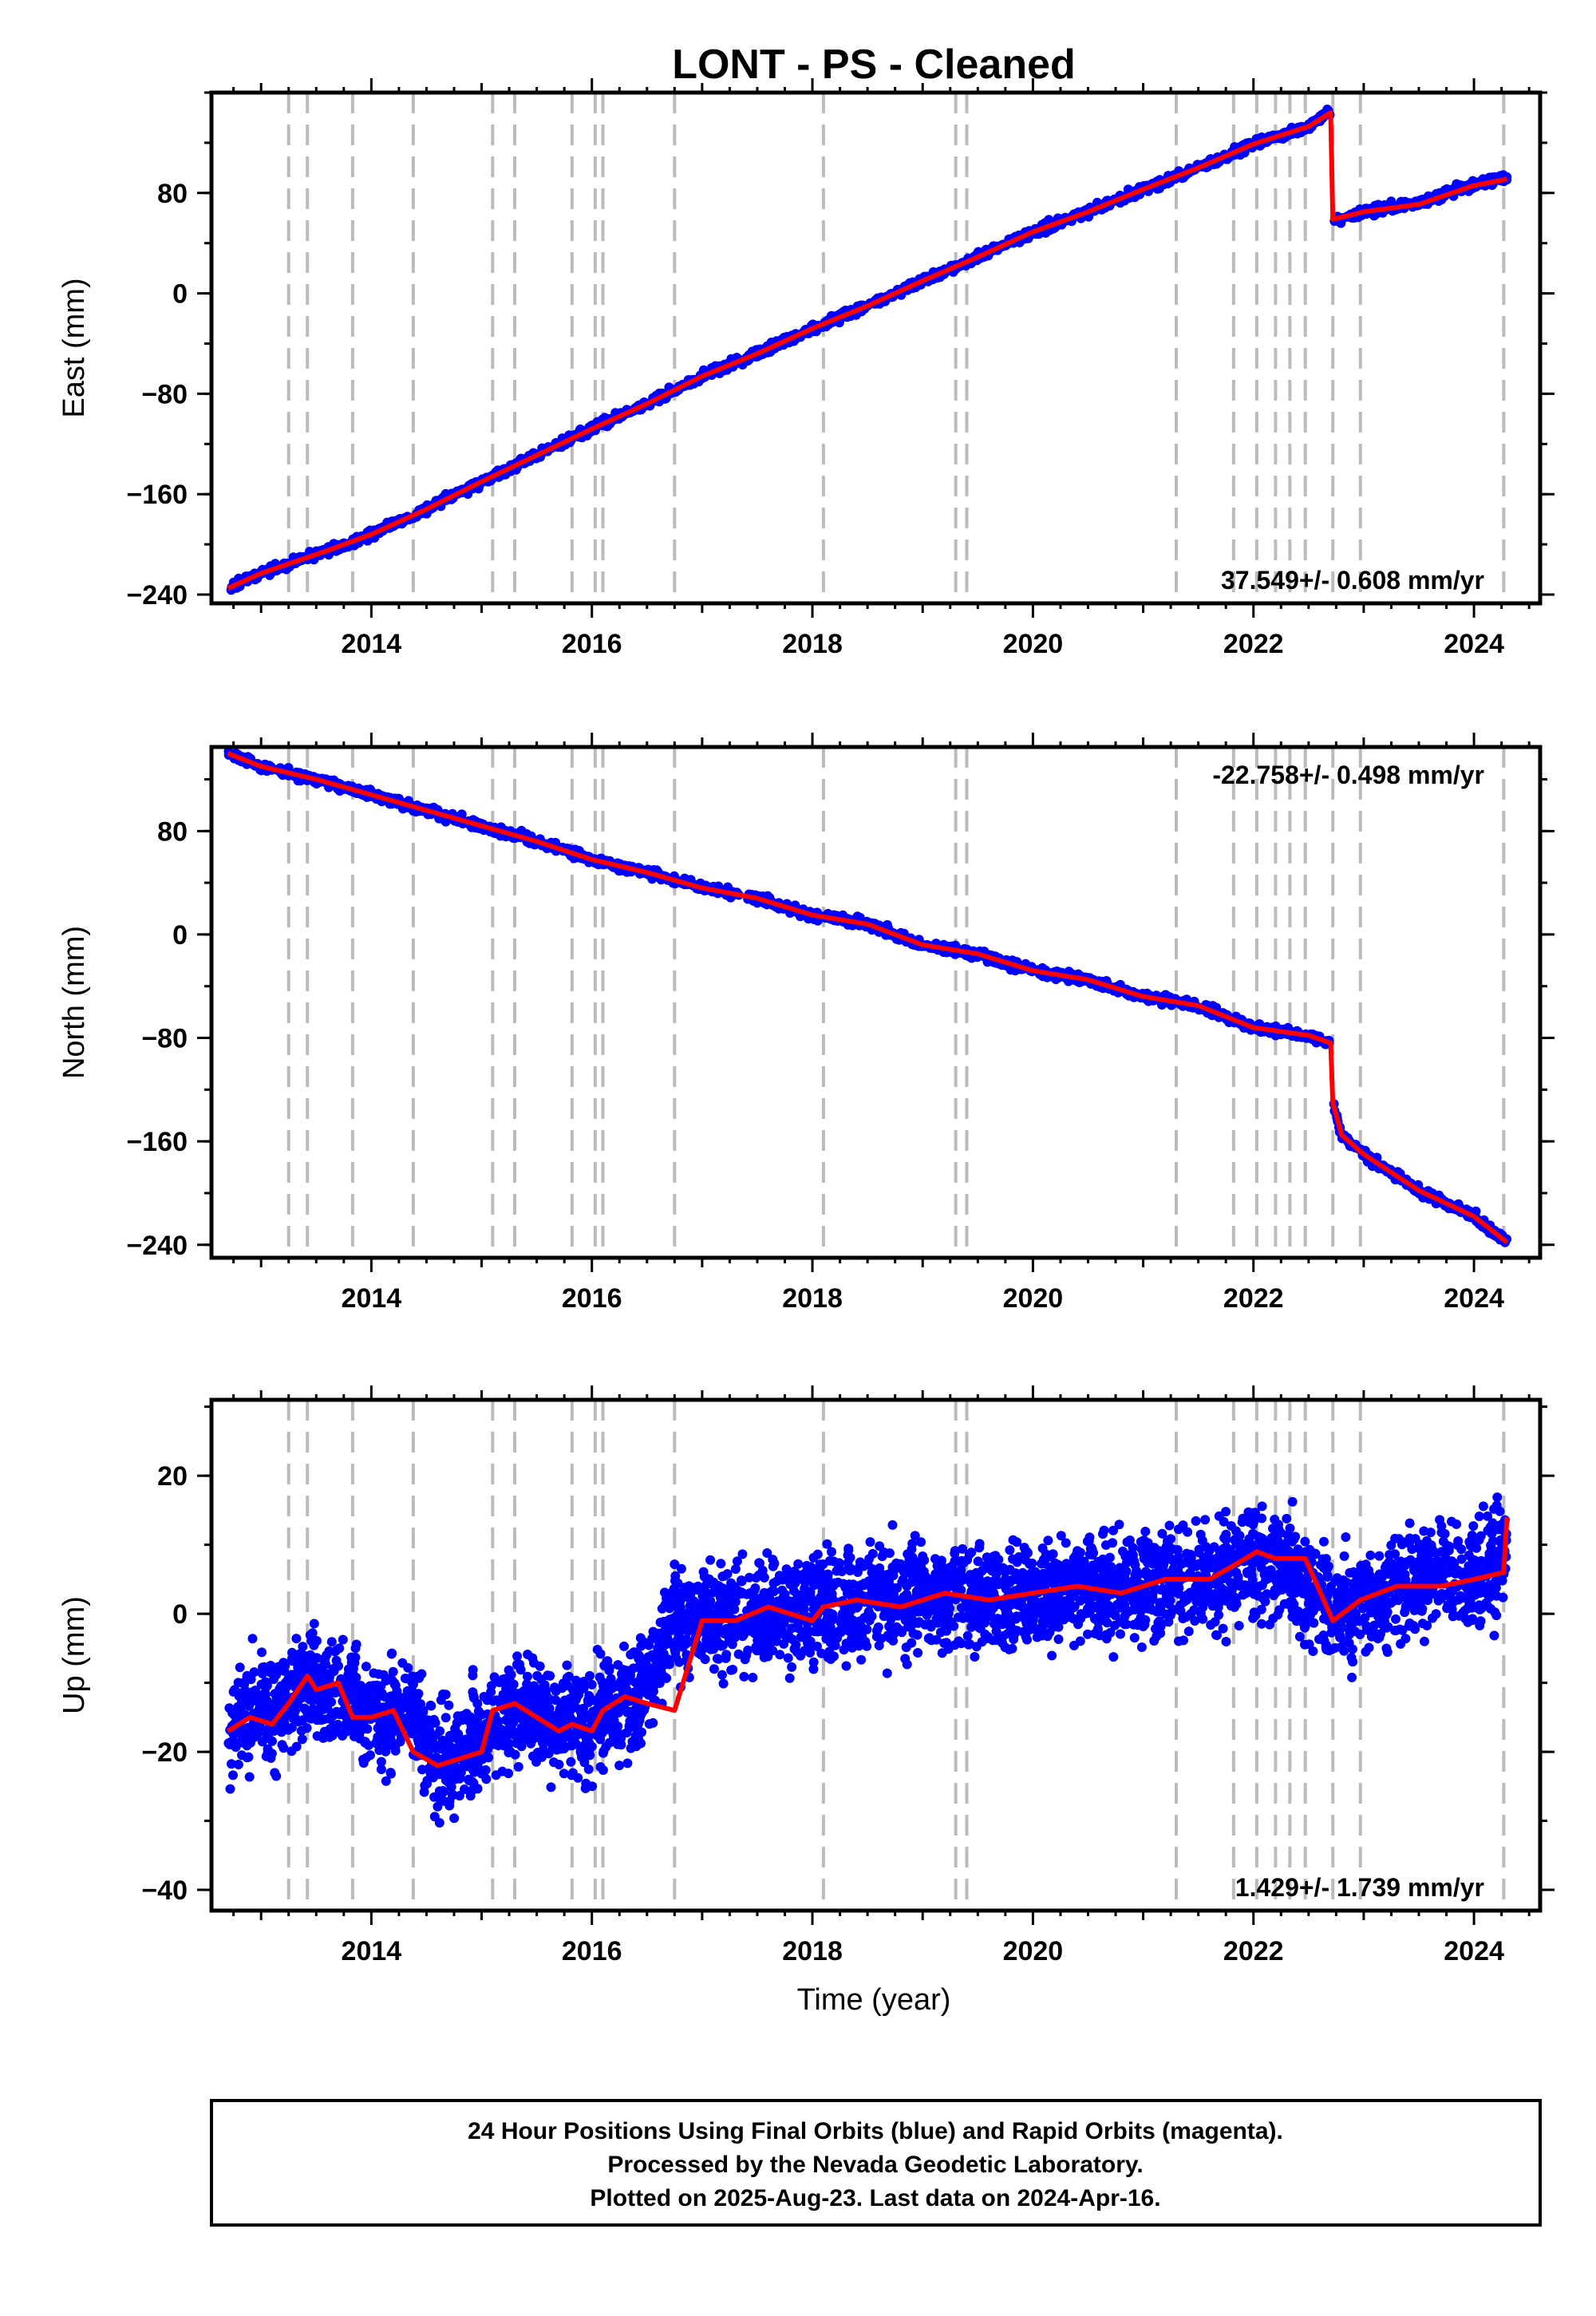 This screenshot has width=1596, height=2316. I want to click on figure-title: LONT - PS - Cleaned, so click(874, 64).